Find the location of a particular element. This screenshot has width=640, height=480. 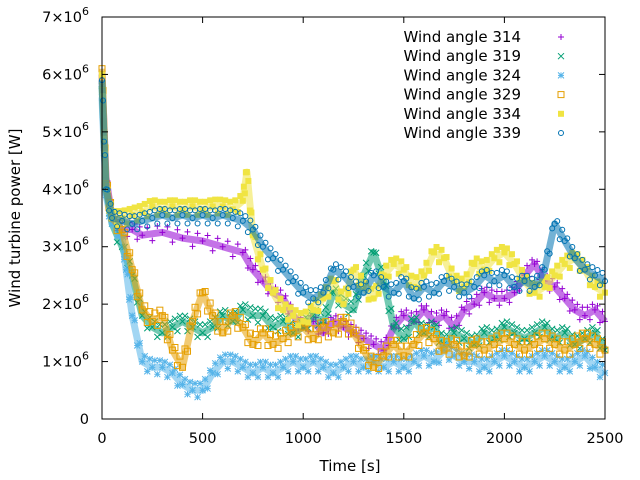

legend-label: Wind angle 329 is located at coordinates (462, 95).